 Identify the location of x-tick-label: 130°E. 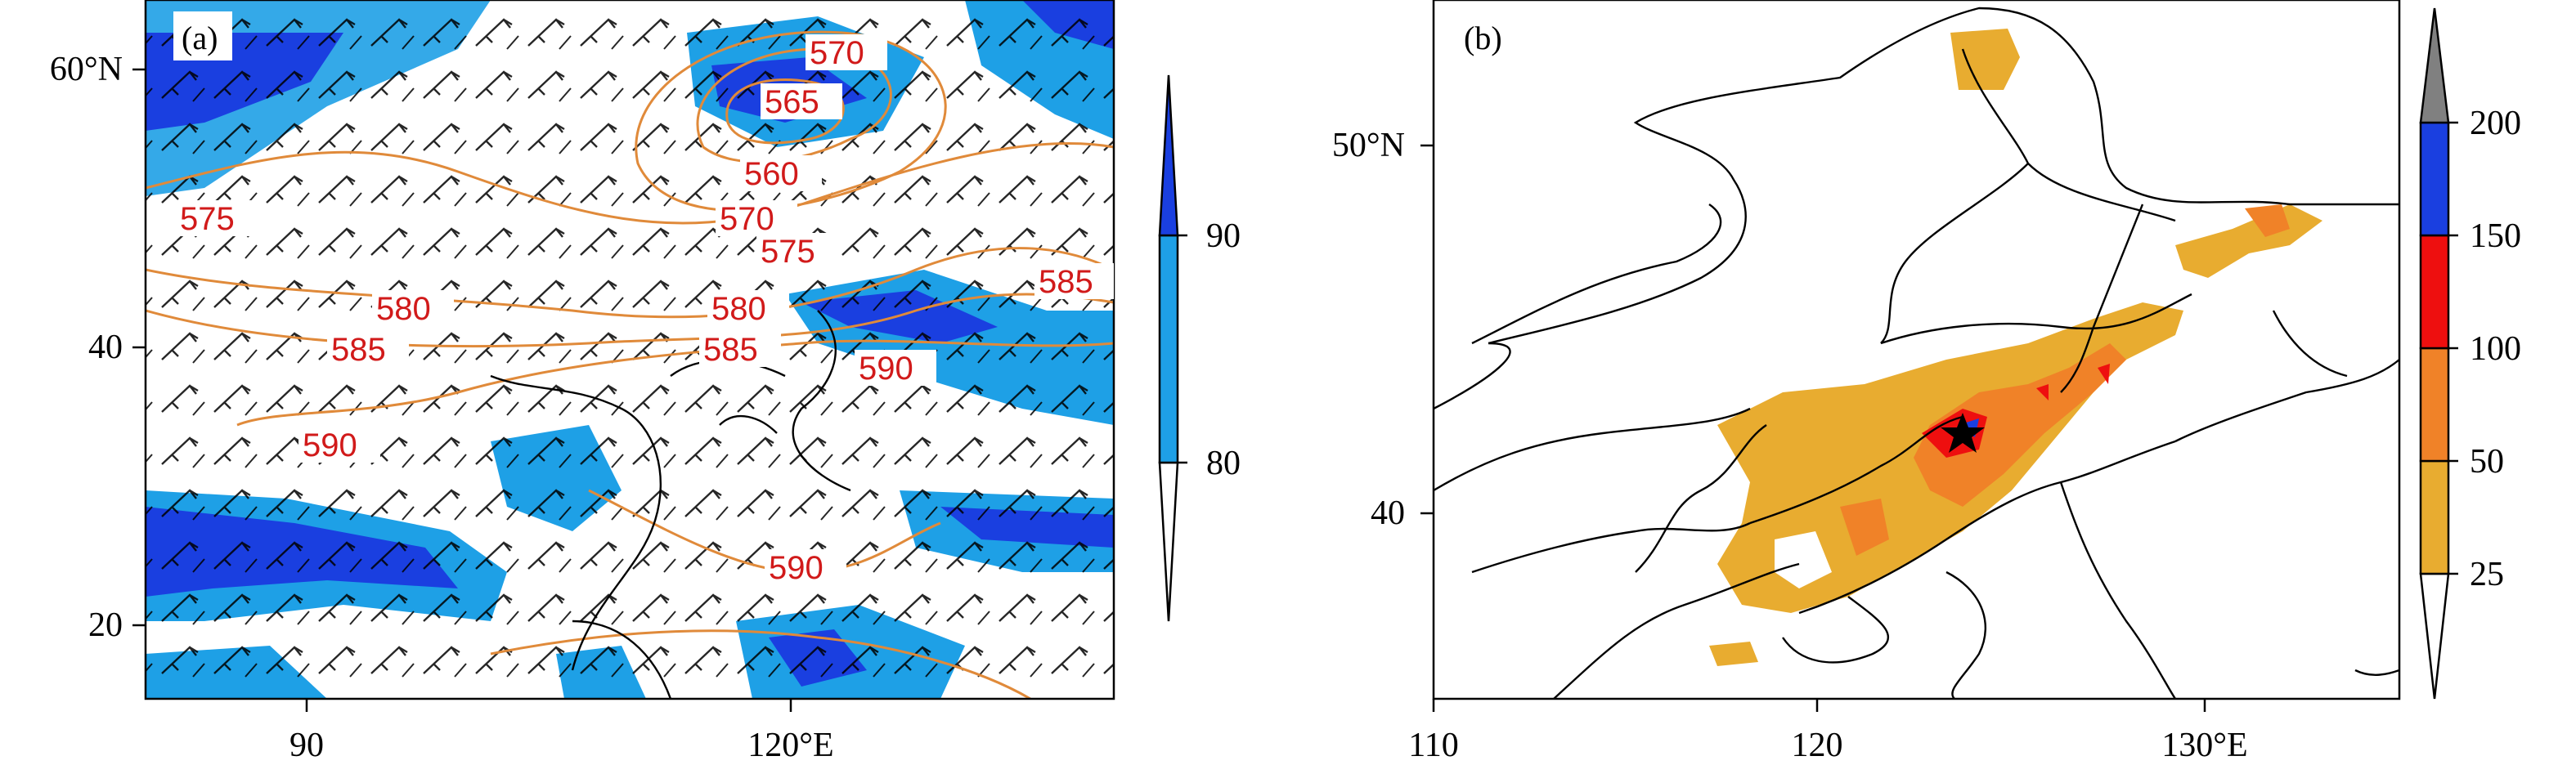
(2204, 746).